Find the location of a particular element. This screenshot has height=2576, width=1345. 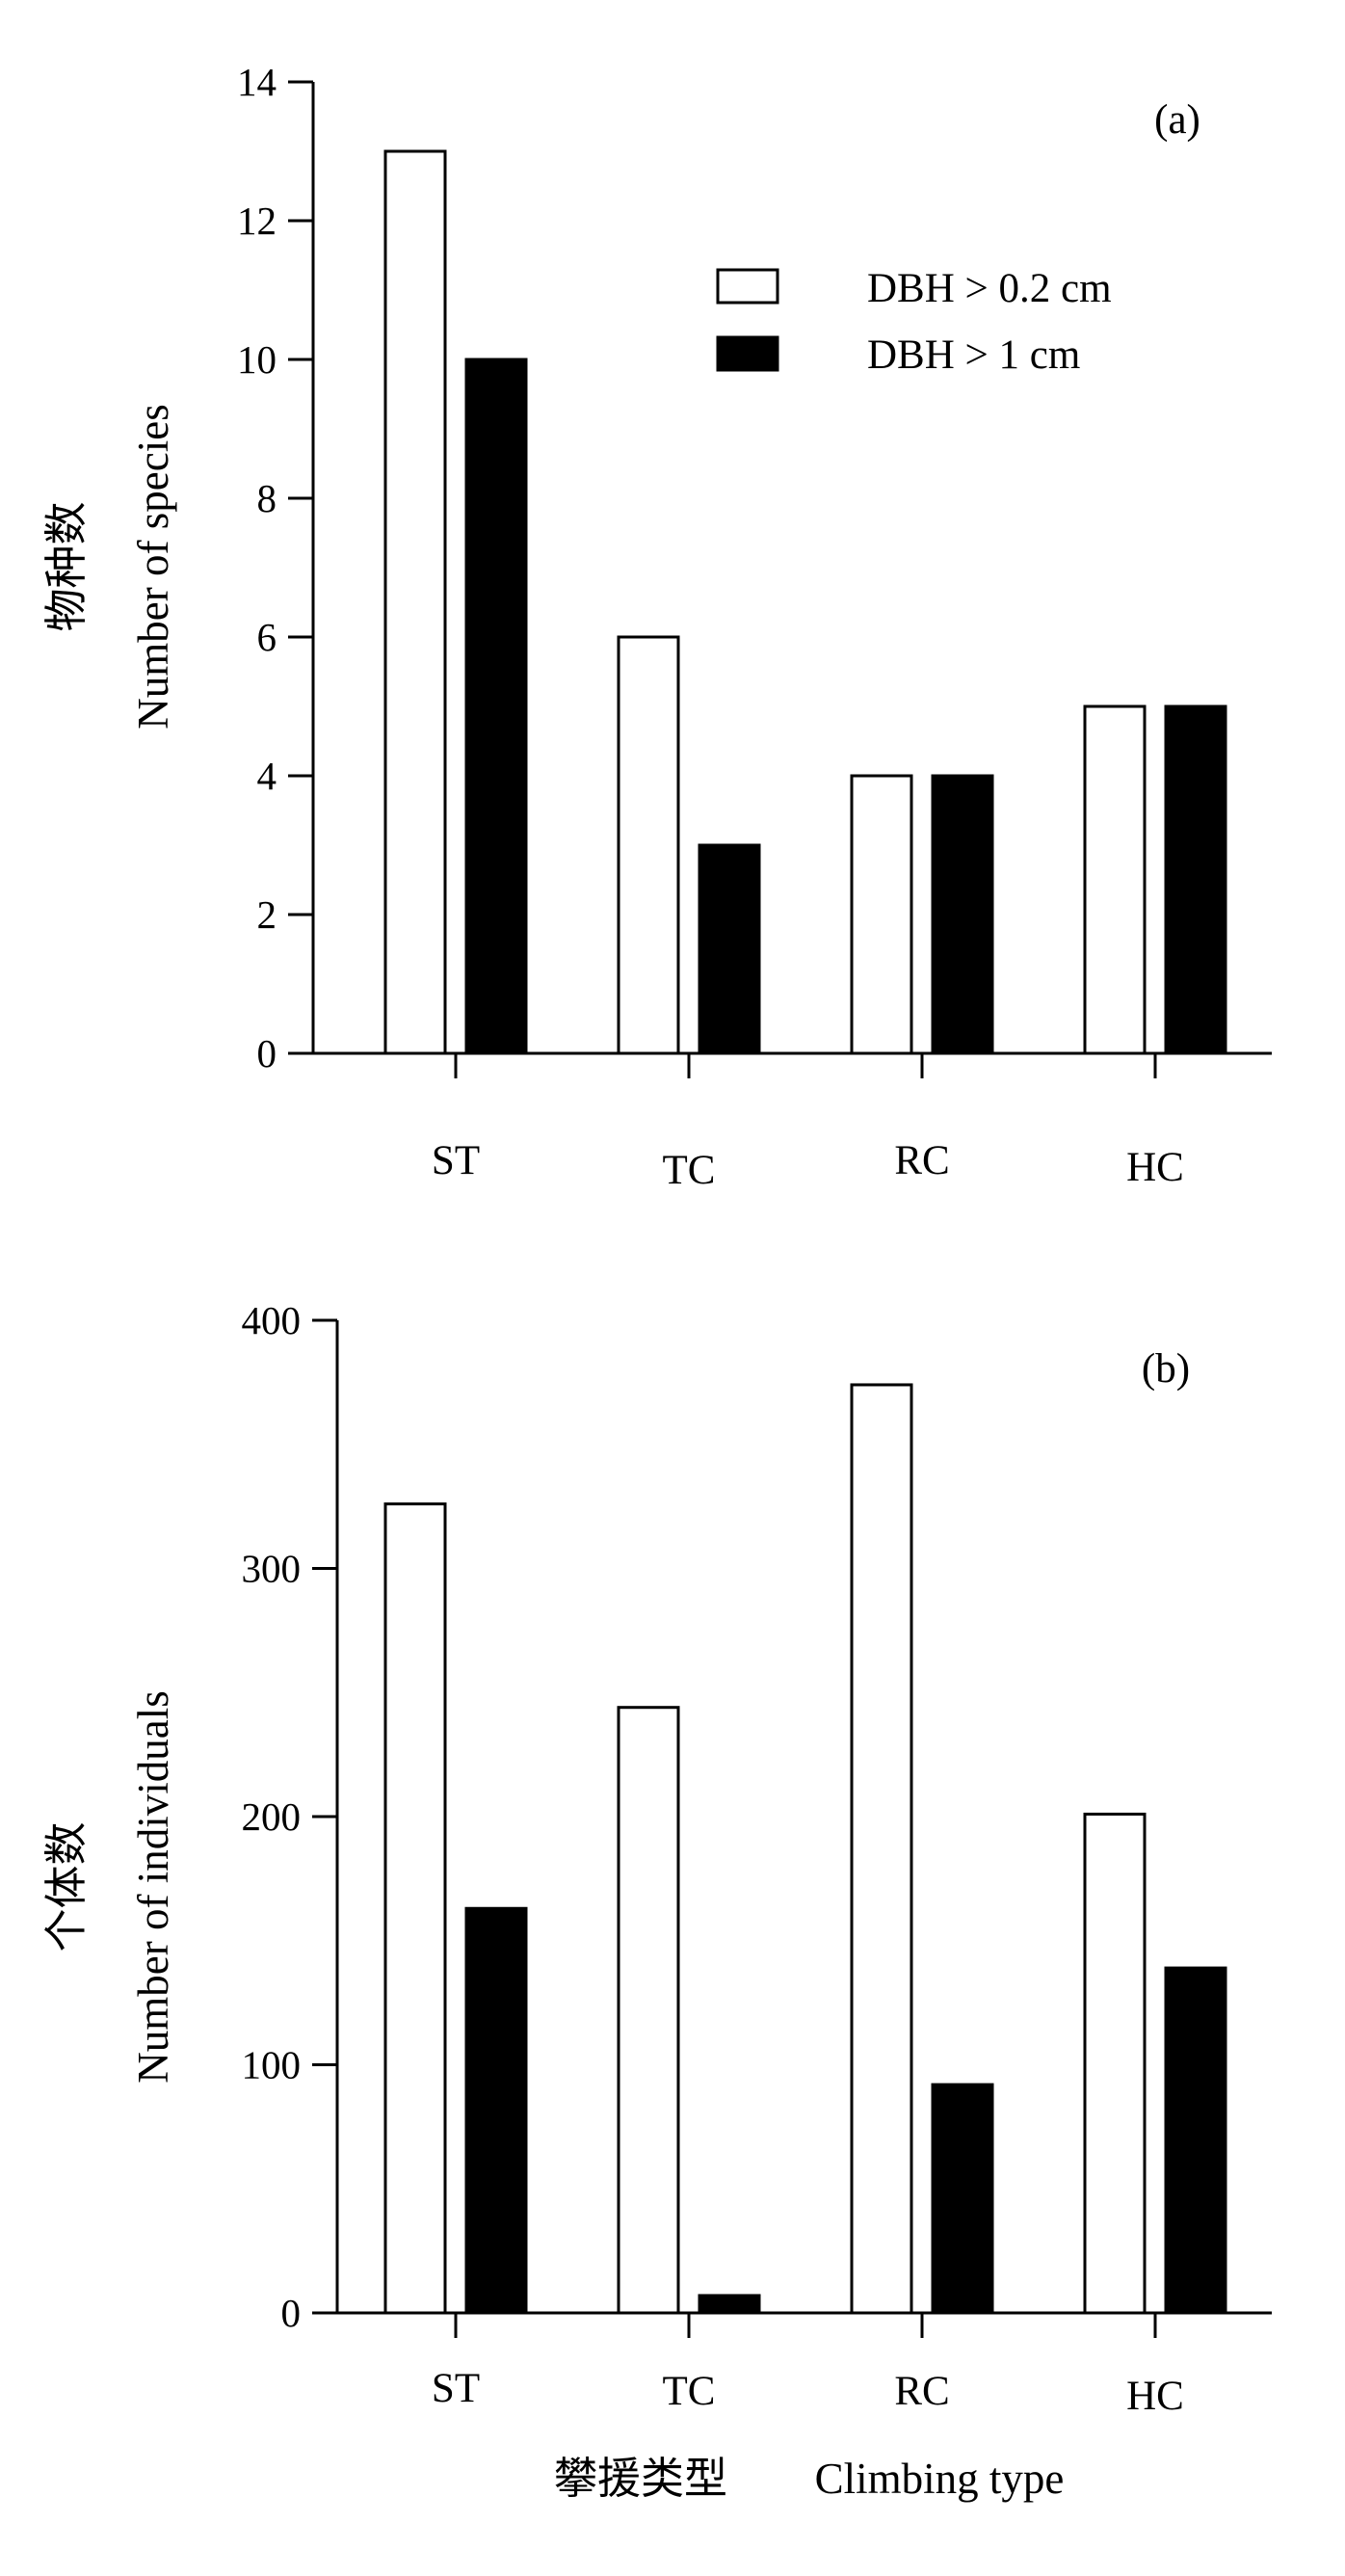

panel-a-y-tick-label: 8 is located at coordinates (267, 498).